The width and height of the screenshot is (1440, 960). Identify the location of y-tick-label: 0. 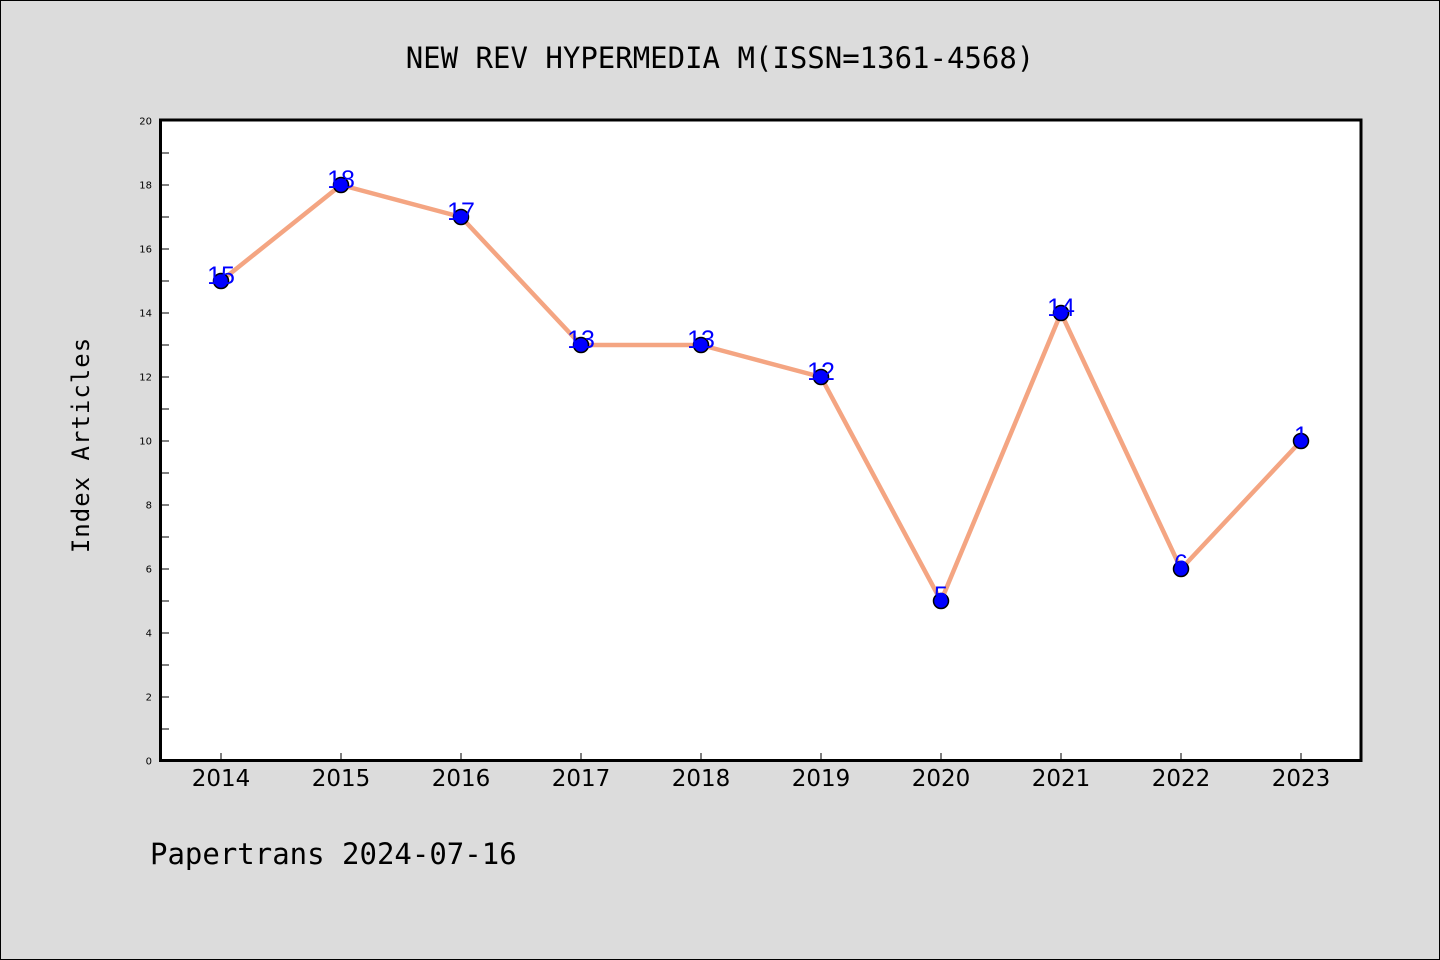
(149, 762).